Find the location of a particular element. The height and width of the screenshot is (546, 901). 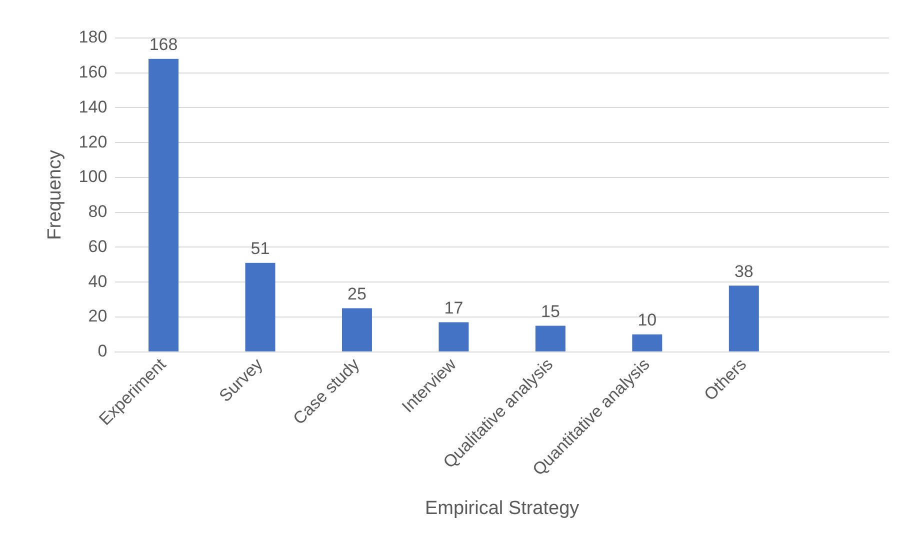

y-axis-title: Frequency is located at coordinates (55, 195).